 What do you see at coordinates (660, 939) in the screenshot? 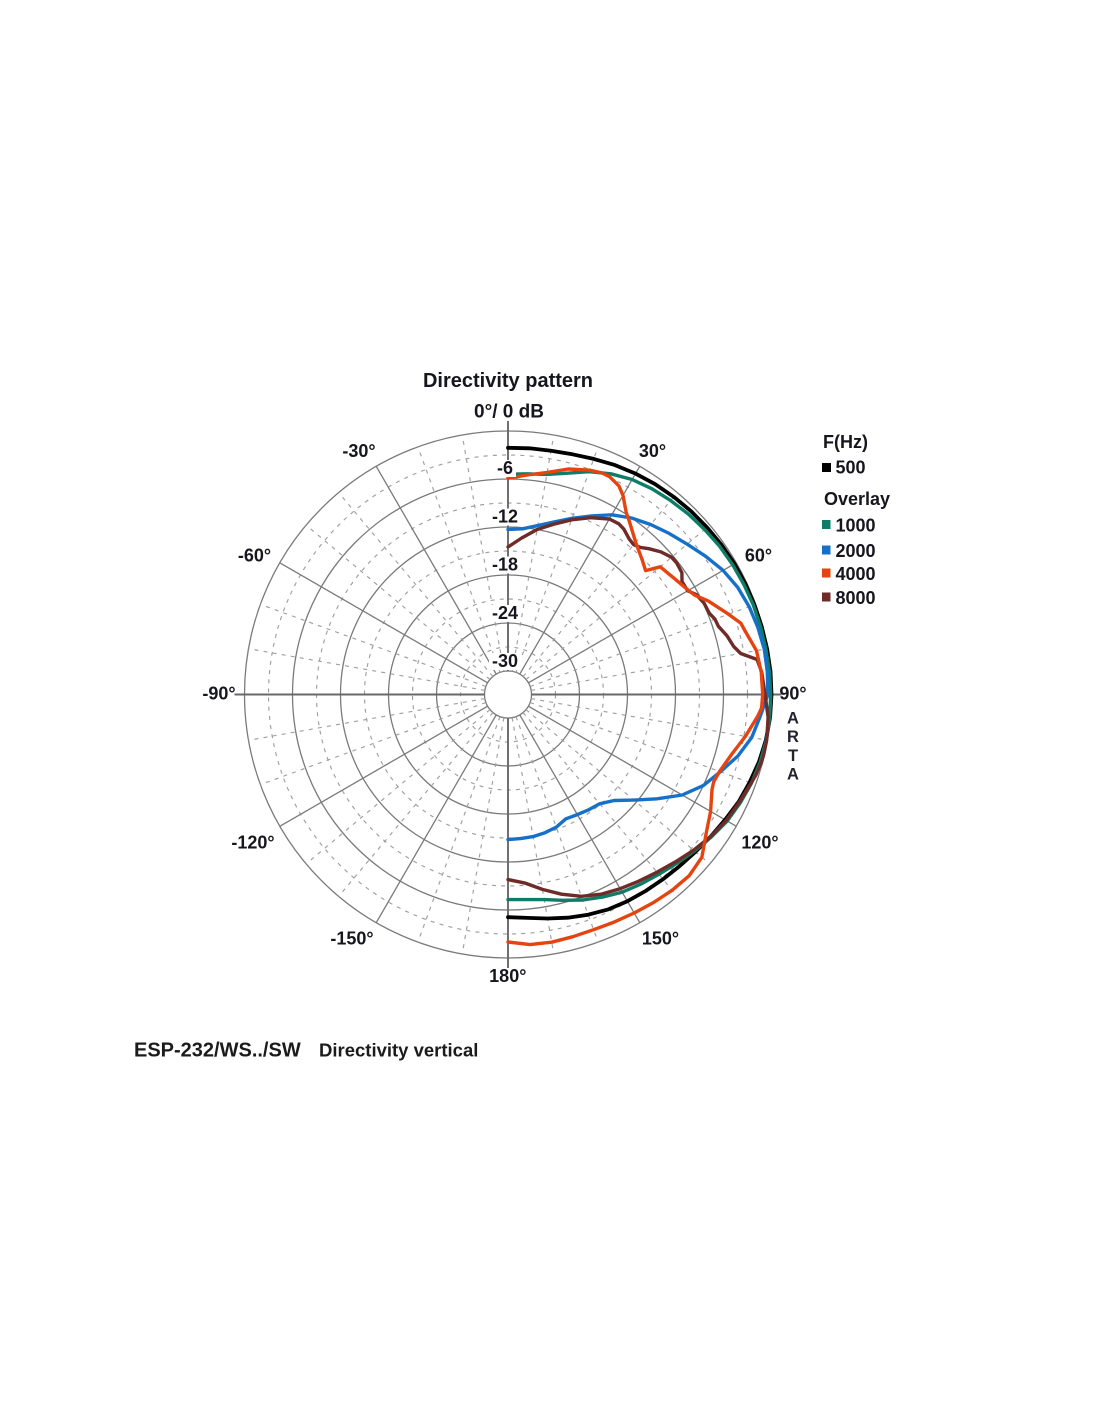
I see `svg-text: 150°` at bounding box center [660, 939].